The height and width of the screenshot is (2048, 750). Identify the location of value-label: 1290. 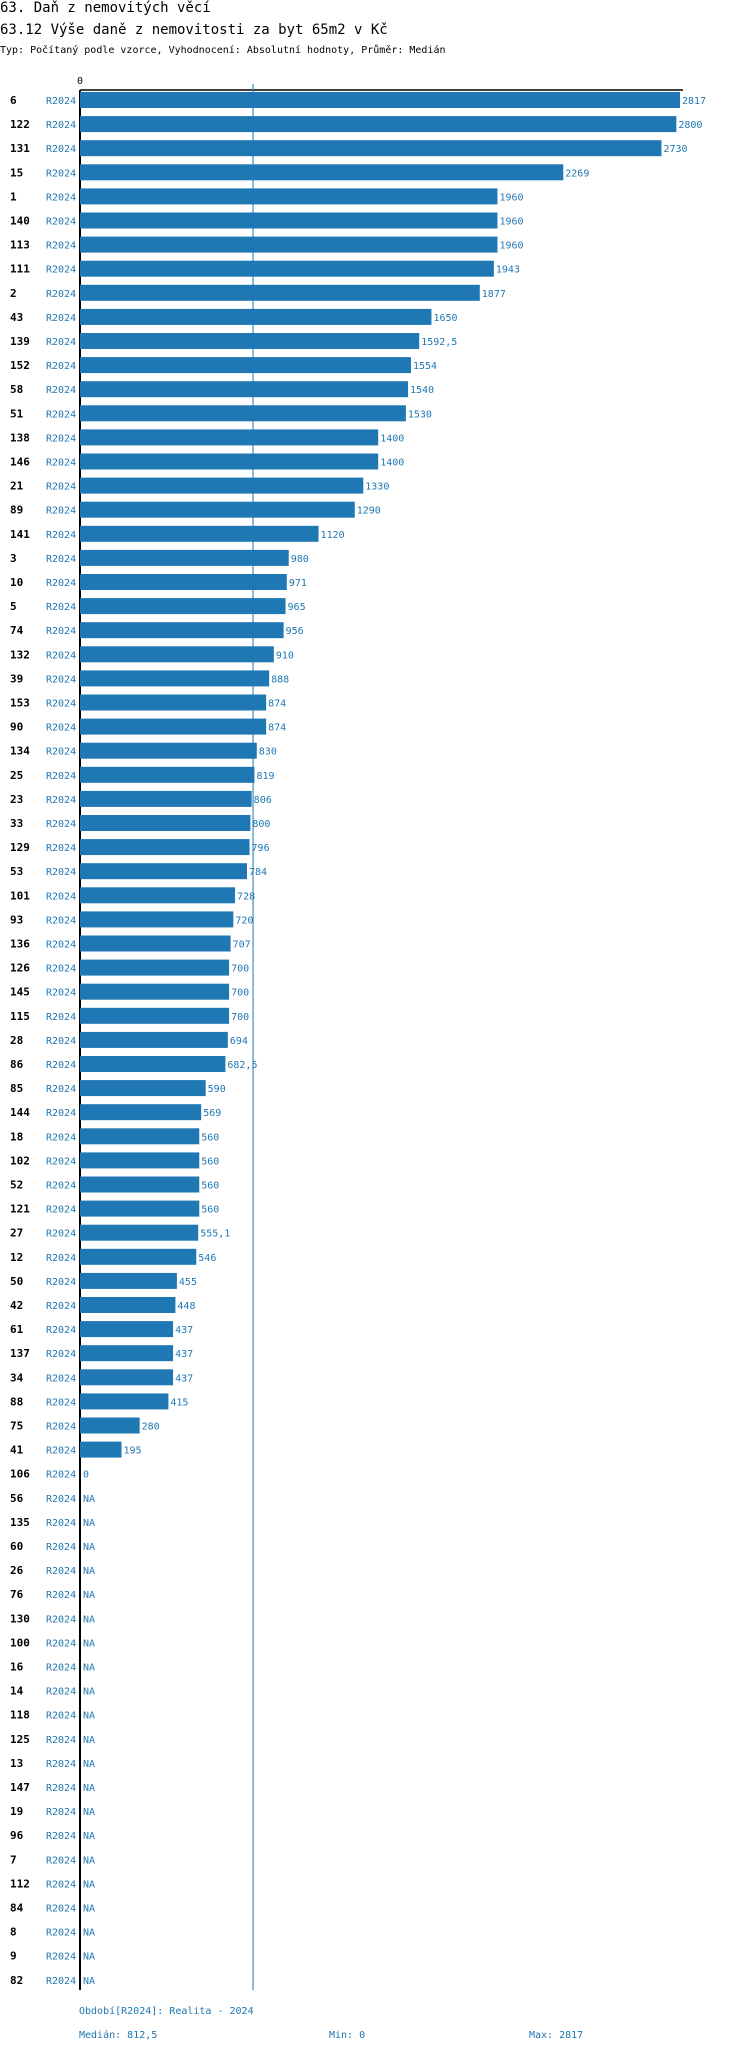
(369, 511).